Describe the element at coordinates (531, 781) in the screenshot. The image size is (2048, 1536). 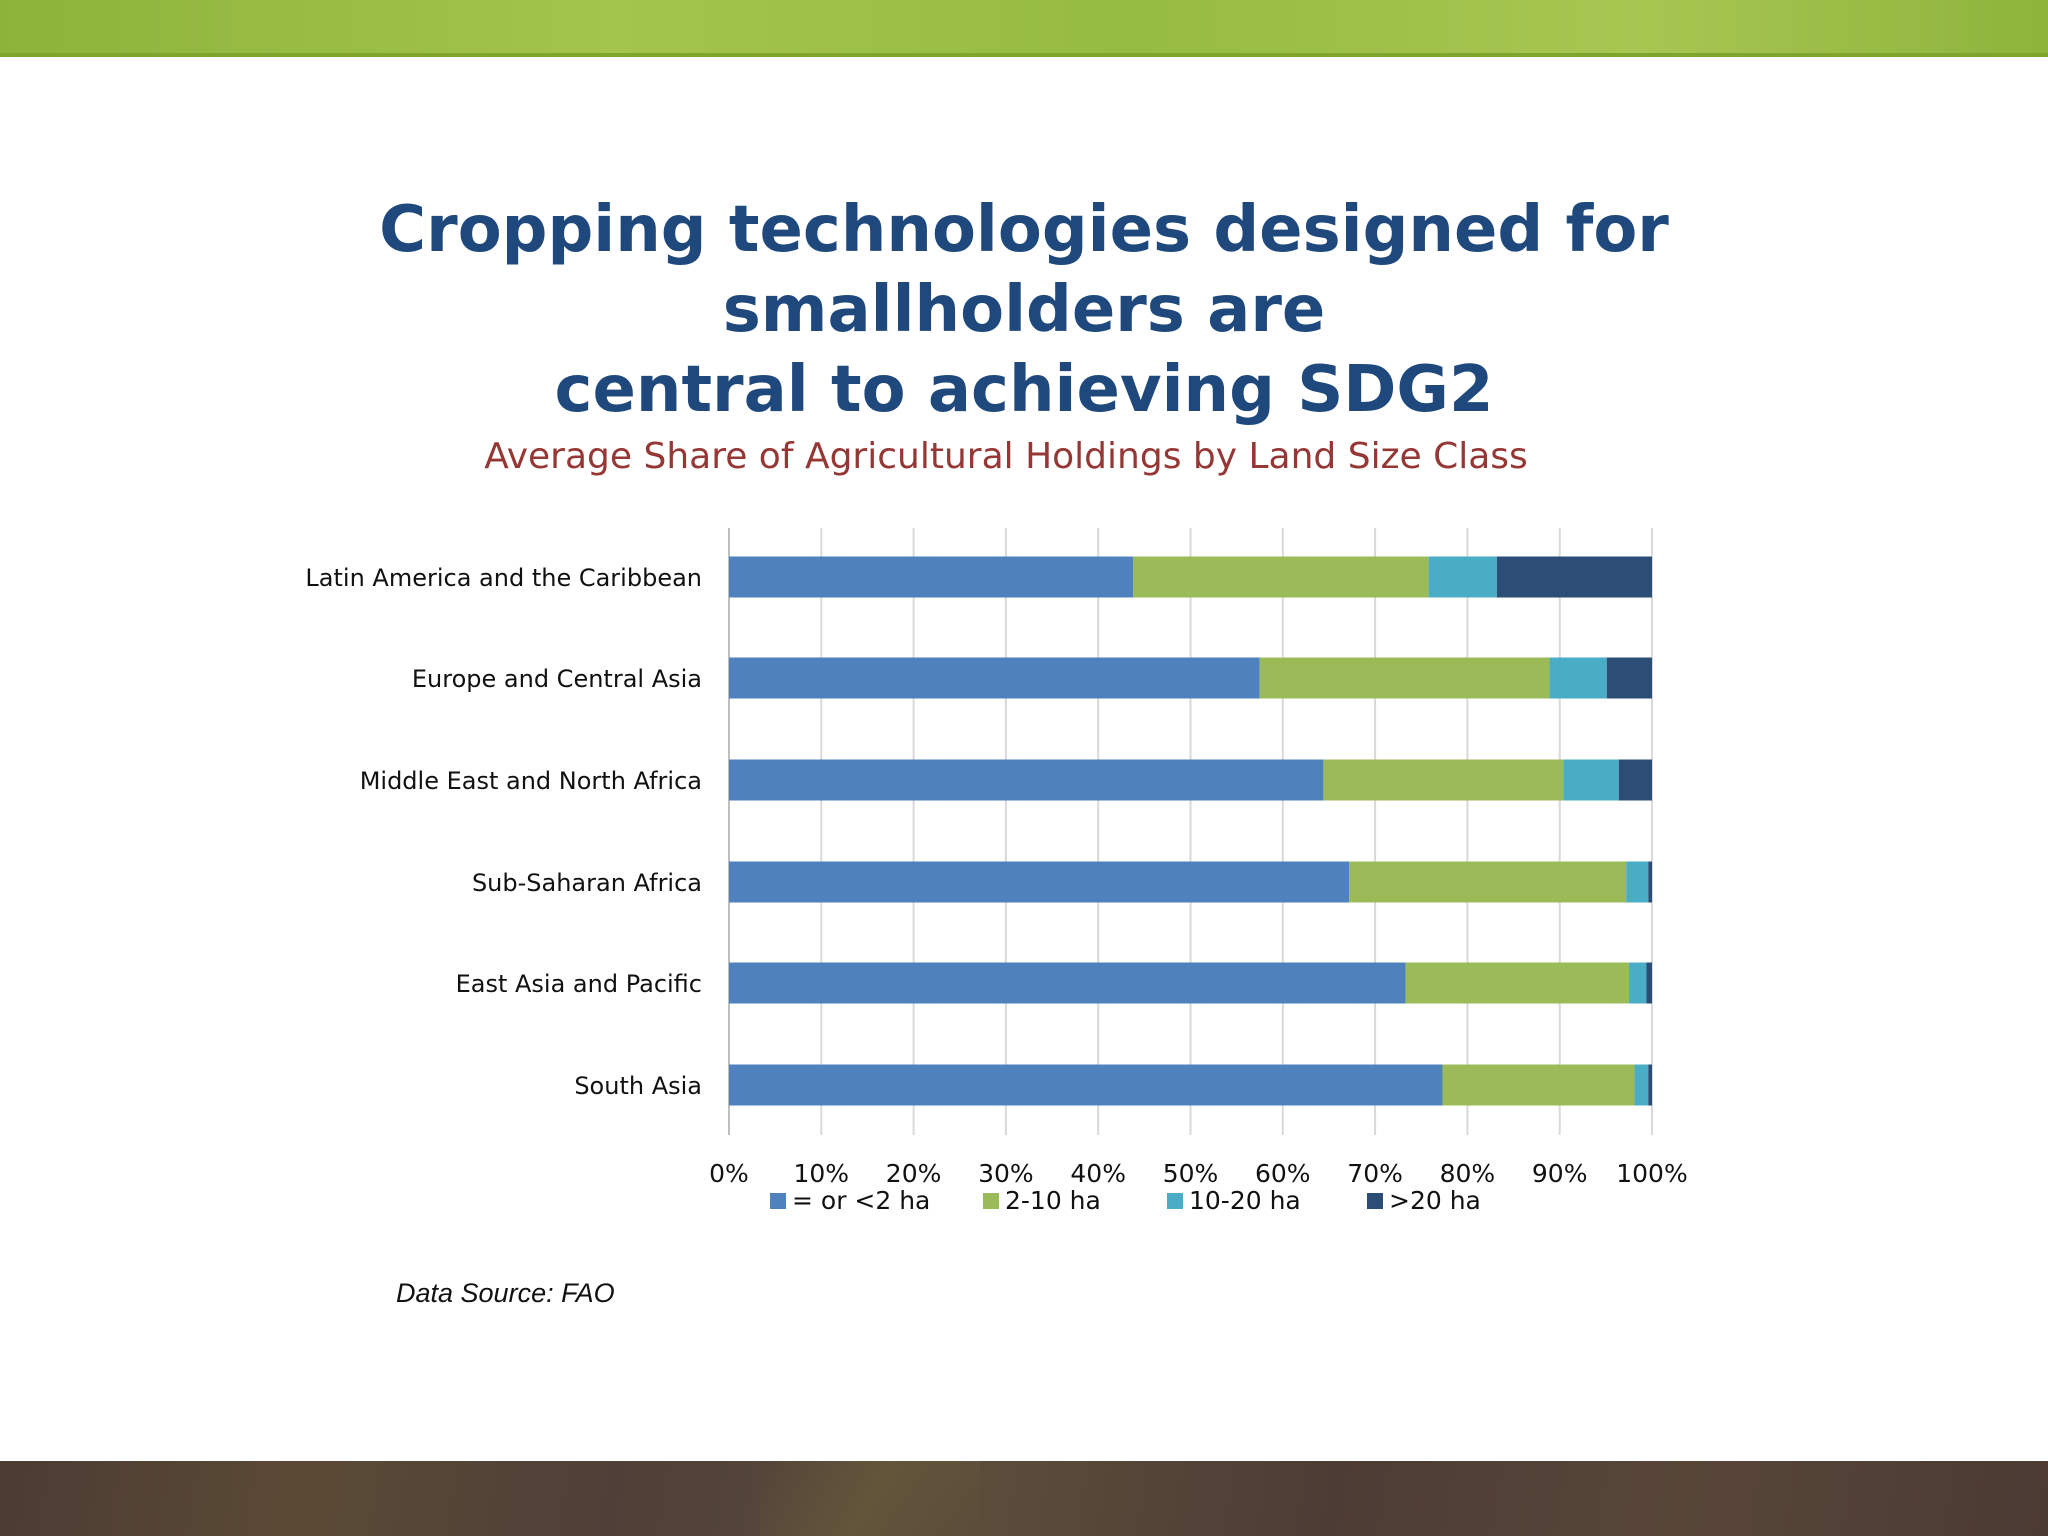
I see `category-label: Middle East and North Africa` at that location.